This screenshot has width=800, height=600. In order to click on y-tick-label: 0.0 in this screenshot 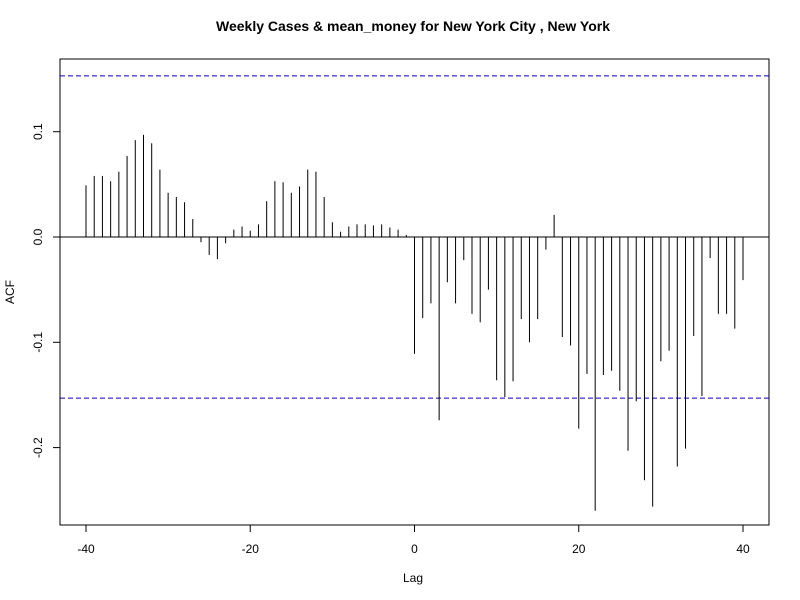, I will do `click(38, 236)`.